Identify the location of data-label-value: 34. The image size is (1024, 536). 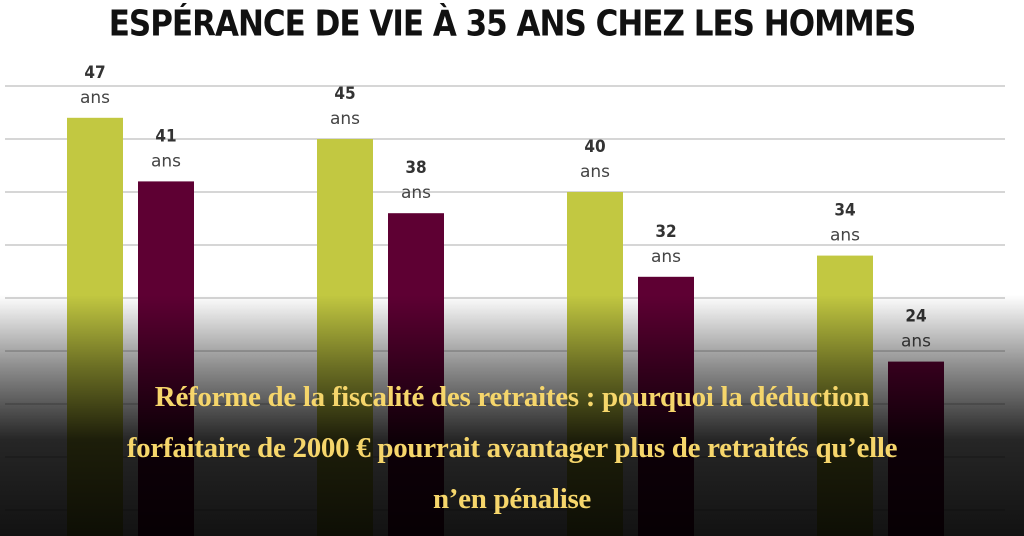
(844, 211).